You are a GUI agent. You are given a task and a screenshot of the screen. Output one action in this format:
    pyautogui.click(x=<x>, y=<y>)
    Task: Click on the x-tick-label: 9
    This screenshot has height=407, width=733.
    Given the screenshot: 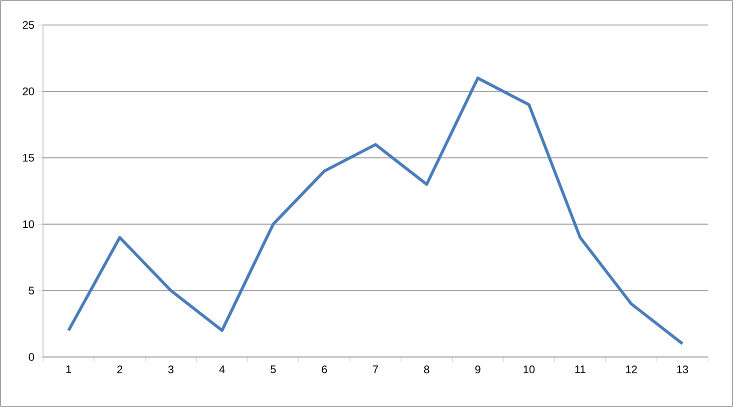 What is the action you would take?
    pyautogui.click(x=477, y=370)
    